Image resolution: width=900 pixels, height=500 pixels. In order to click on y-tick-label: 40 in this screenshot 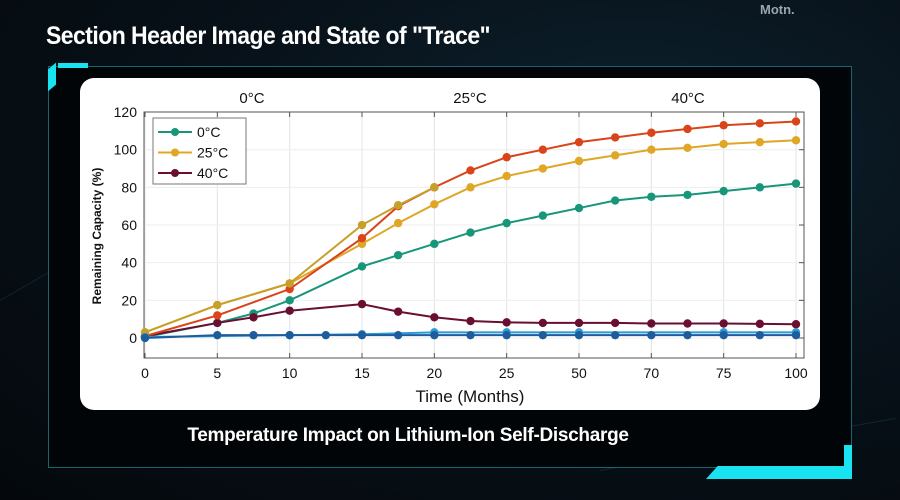, I will do `click(129, 263)`.